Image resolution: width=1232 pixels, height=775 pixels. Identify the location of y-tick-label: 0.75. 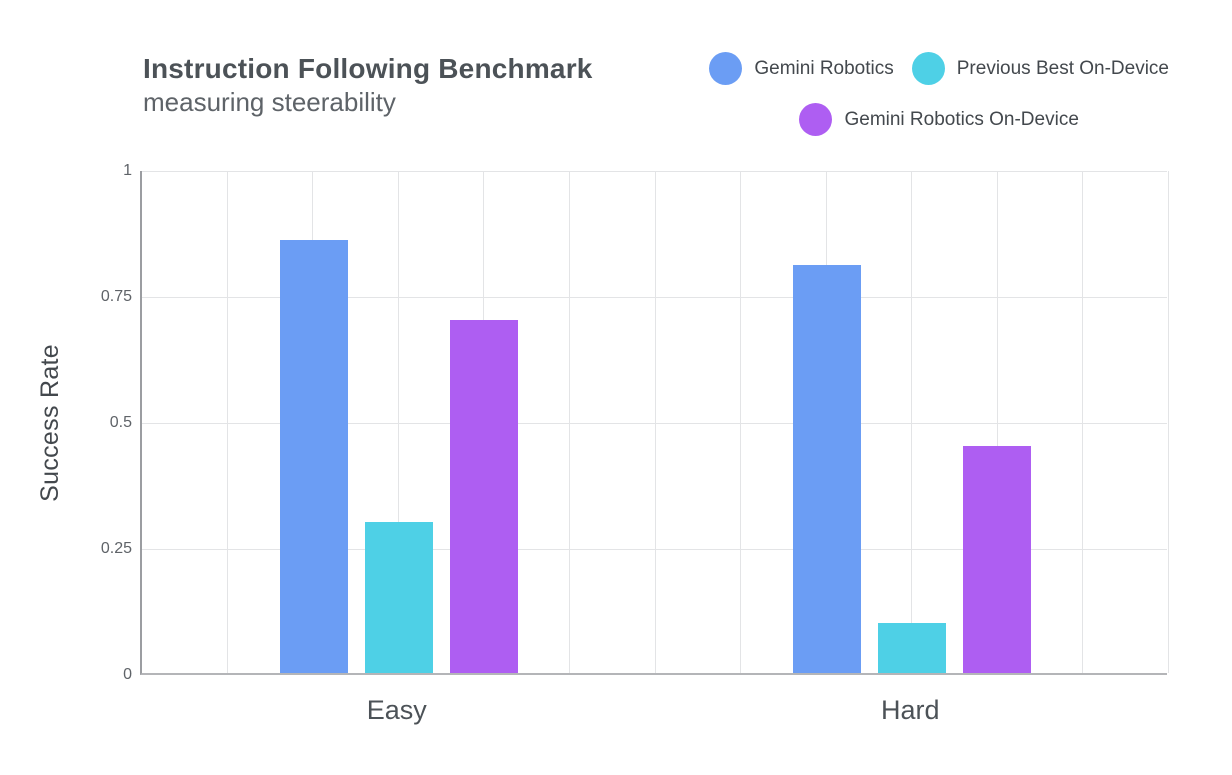
(116, 296).